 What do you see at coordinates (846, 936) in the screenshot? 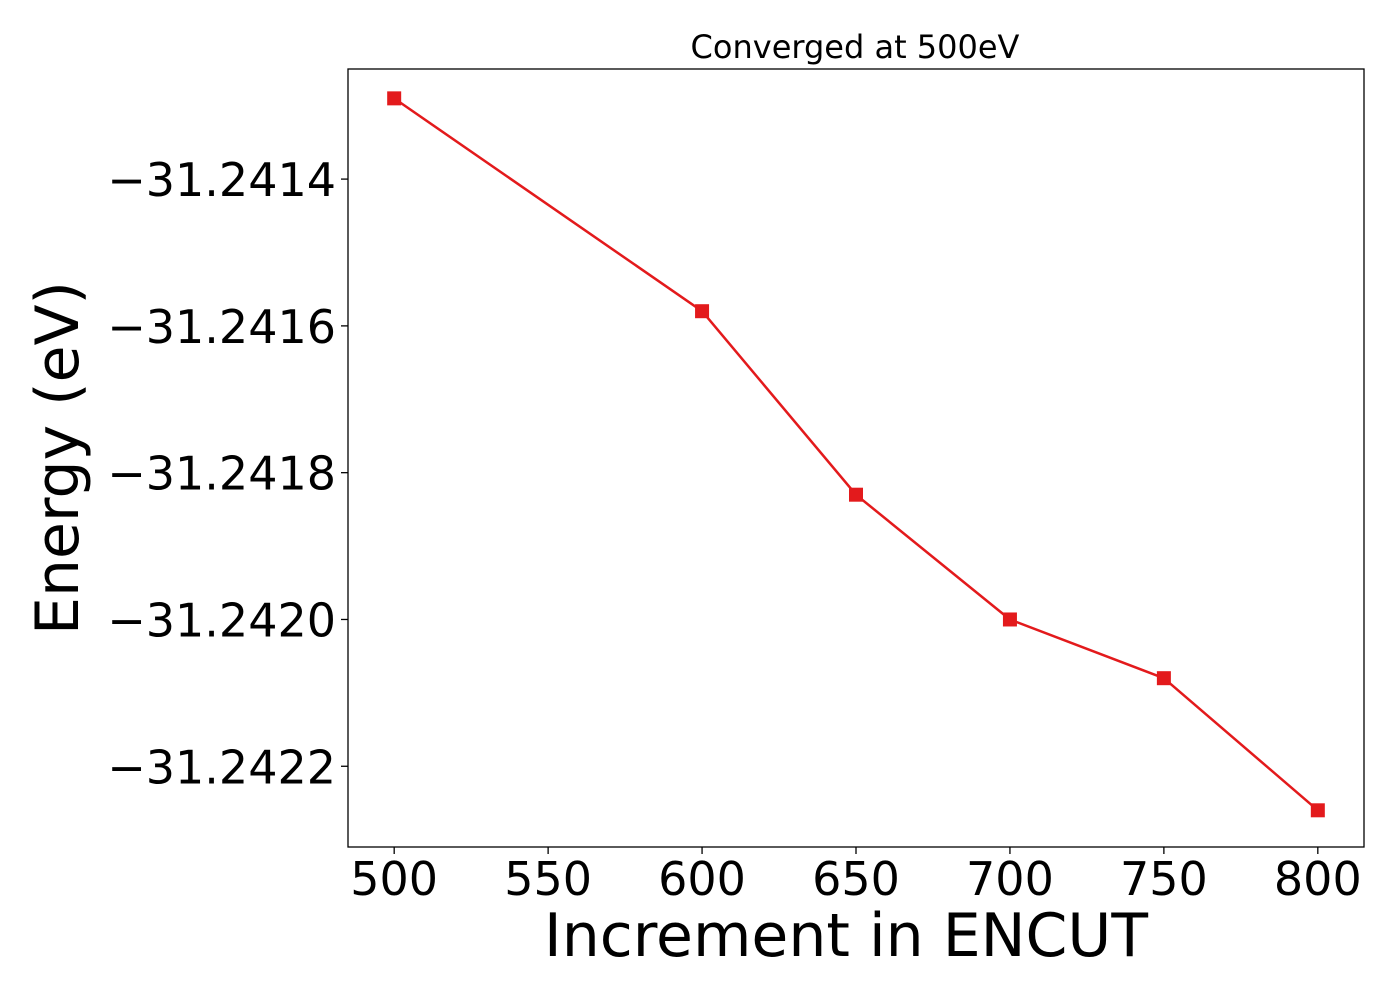
I see `x-axis-label: Increment in ENCUT` at bounding box center [846, 936].